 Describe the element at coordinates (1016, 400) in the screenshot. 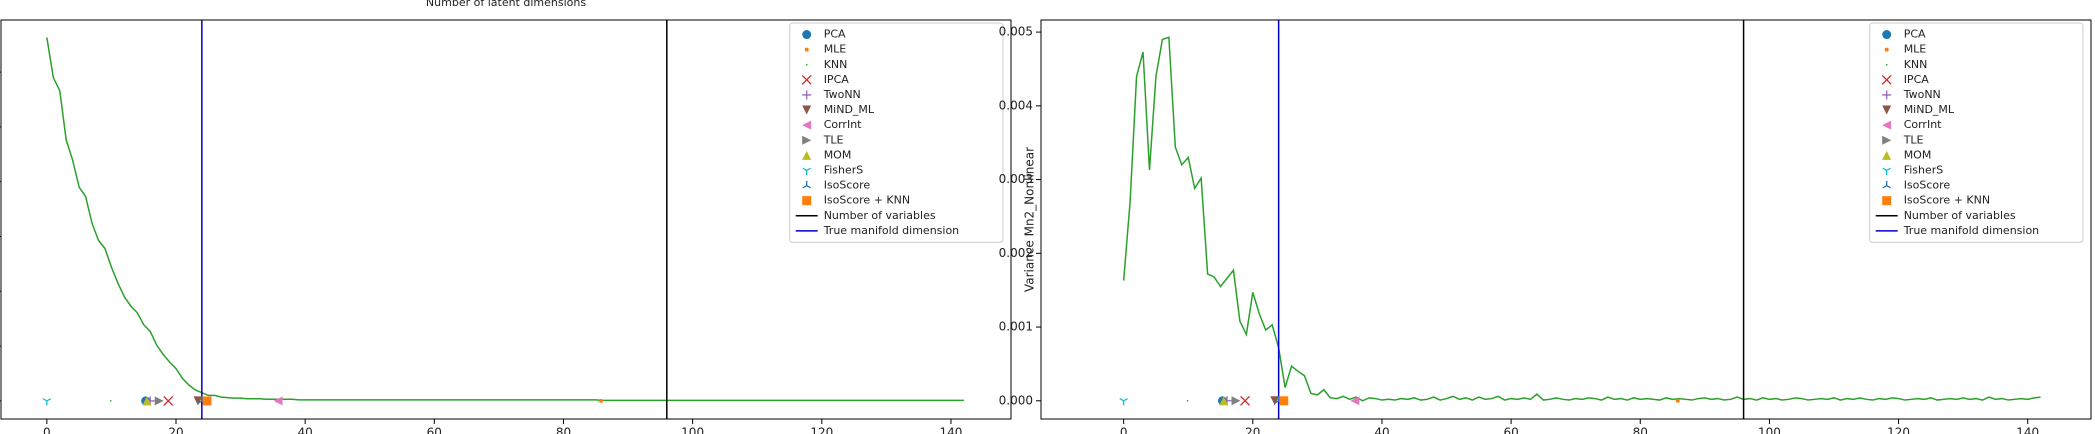

I see `y-tick-label: 0.000` at that location.